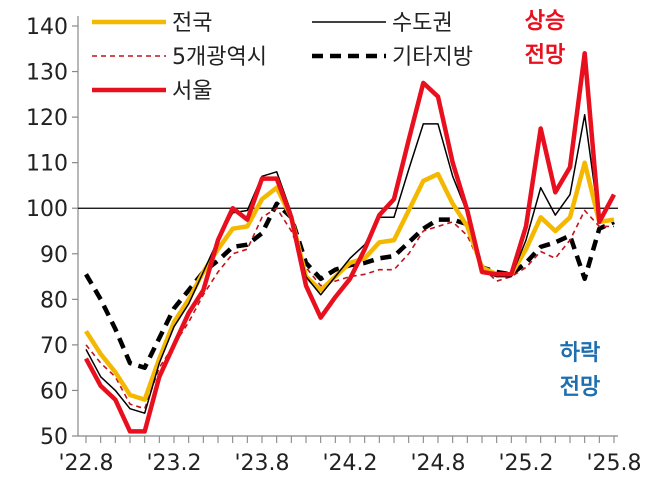 The image size is (650, 491). I want to click on x-tick-label: '23.8, so click(261, 463).